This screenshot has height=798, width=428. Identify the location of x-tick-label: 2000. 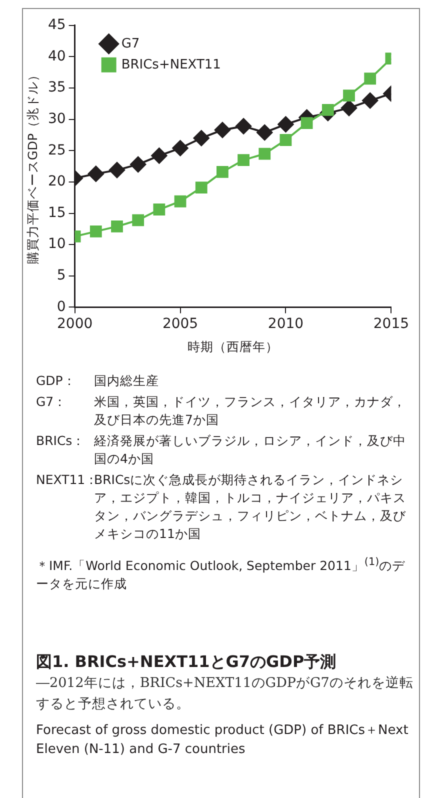
(74, 324).